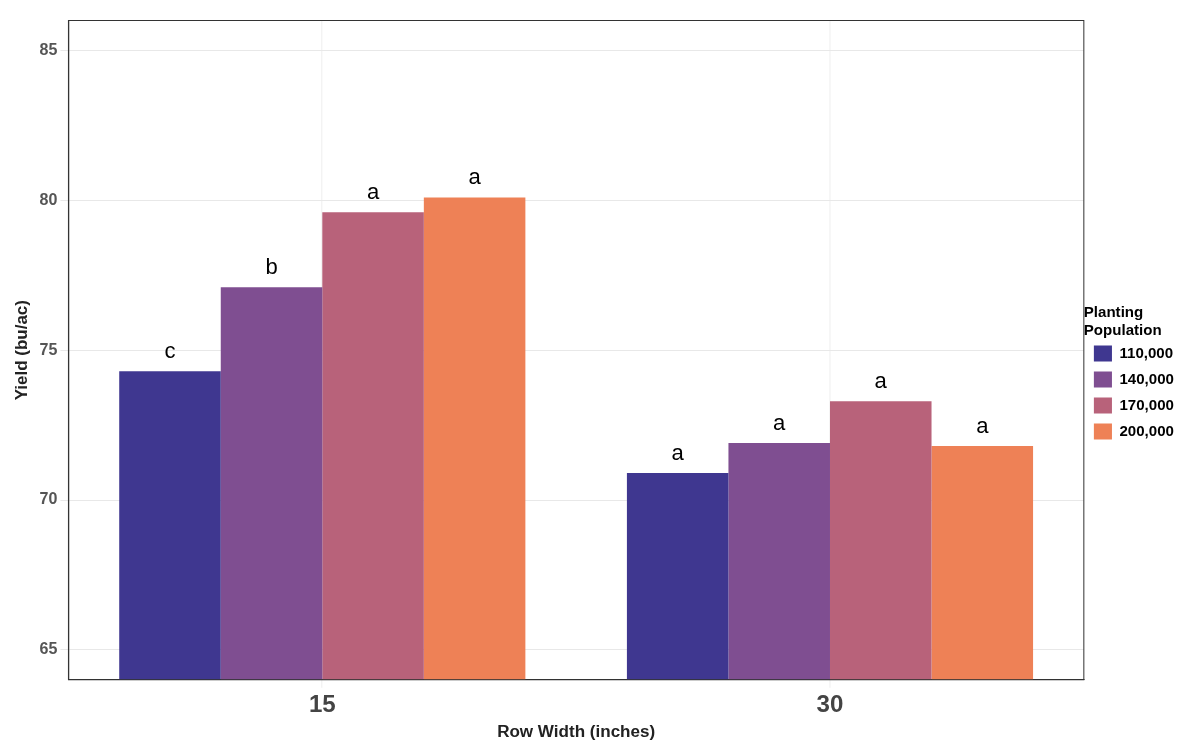  I want to click on y-tick-label: 65, so click(48, 648).